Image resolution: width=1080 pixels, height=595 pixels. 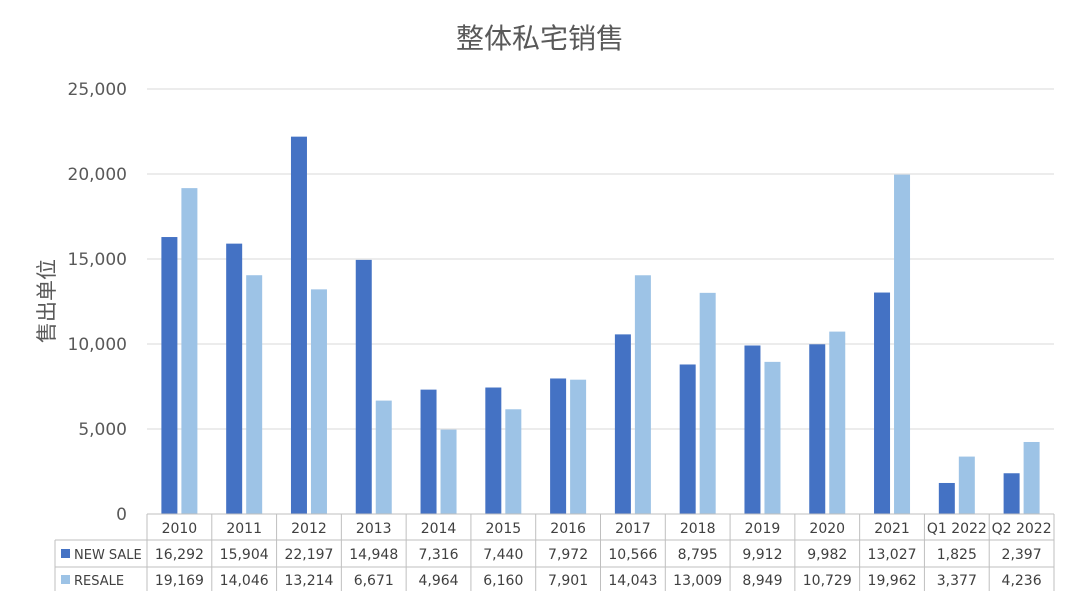 I want to click on x-tick-label: 2015, so click(x=504, y=529).